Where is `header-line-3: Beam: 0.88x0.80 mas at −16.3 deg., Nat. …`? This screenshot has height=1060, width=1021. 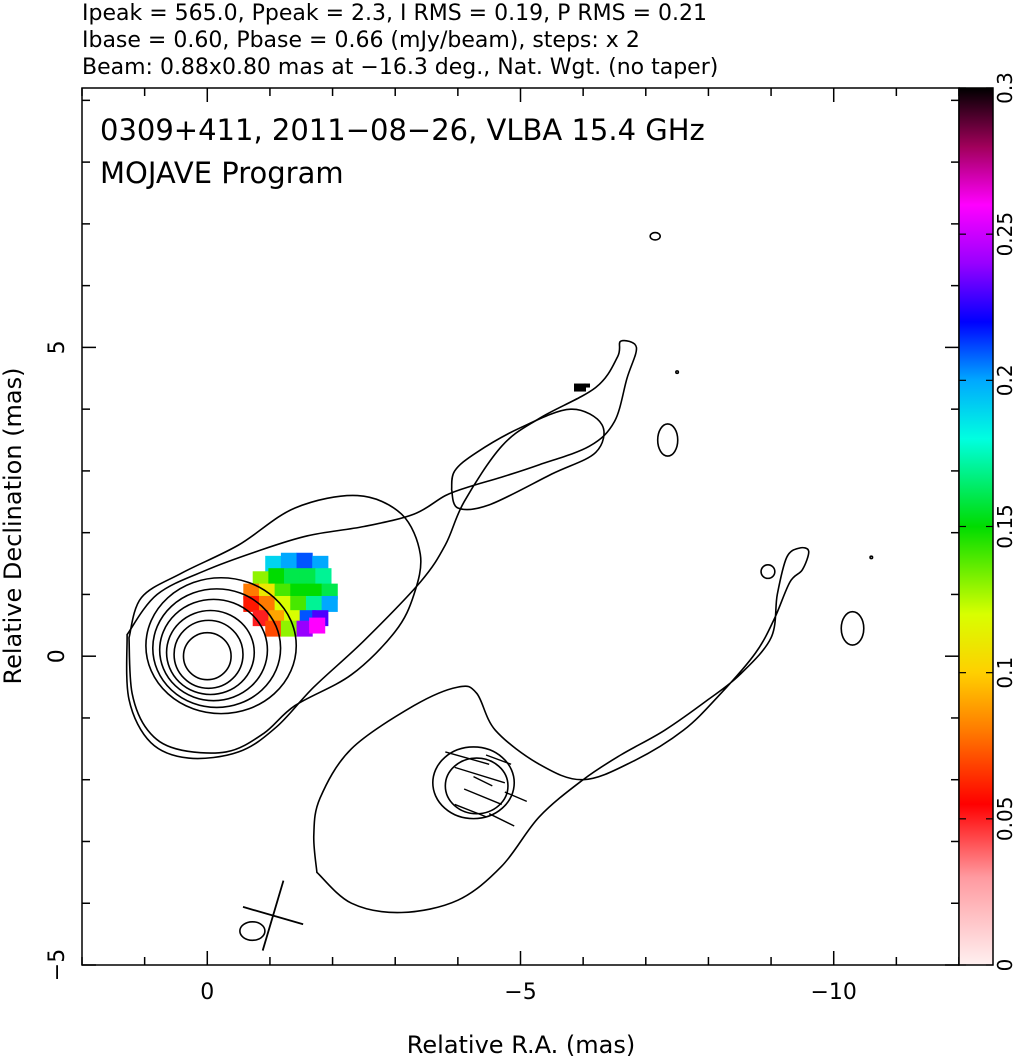 header-line-3: Beam: 0.88x0.80 mas at −16.3 deg., Nat. … is located at coordinates (400, 67).